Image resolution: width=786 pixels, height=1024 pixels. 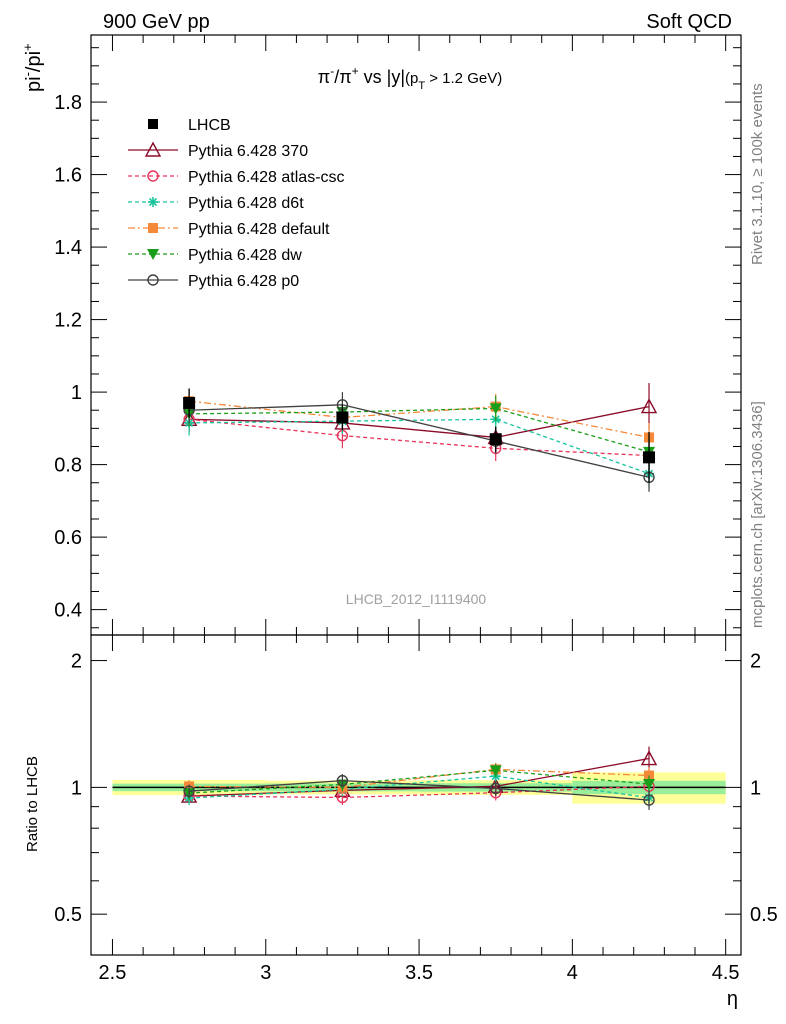 I want to click on x-tick-label: 2.5, so click(x=113, y=973).